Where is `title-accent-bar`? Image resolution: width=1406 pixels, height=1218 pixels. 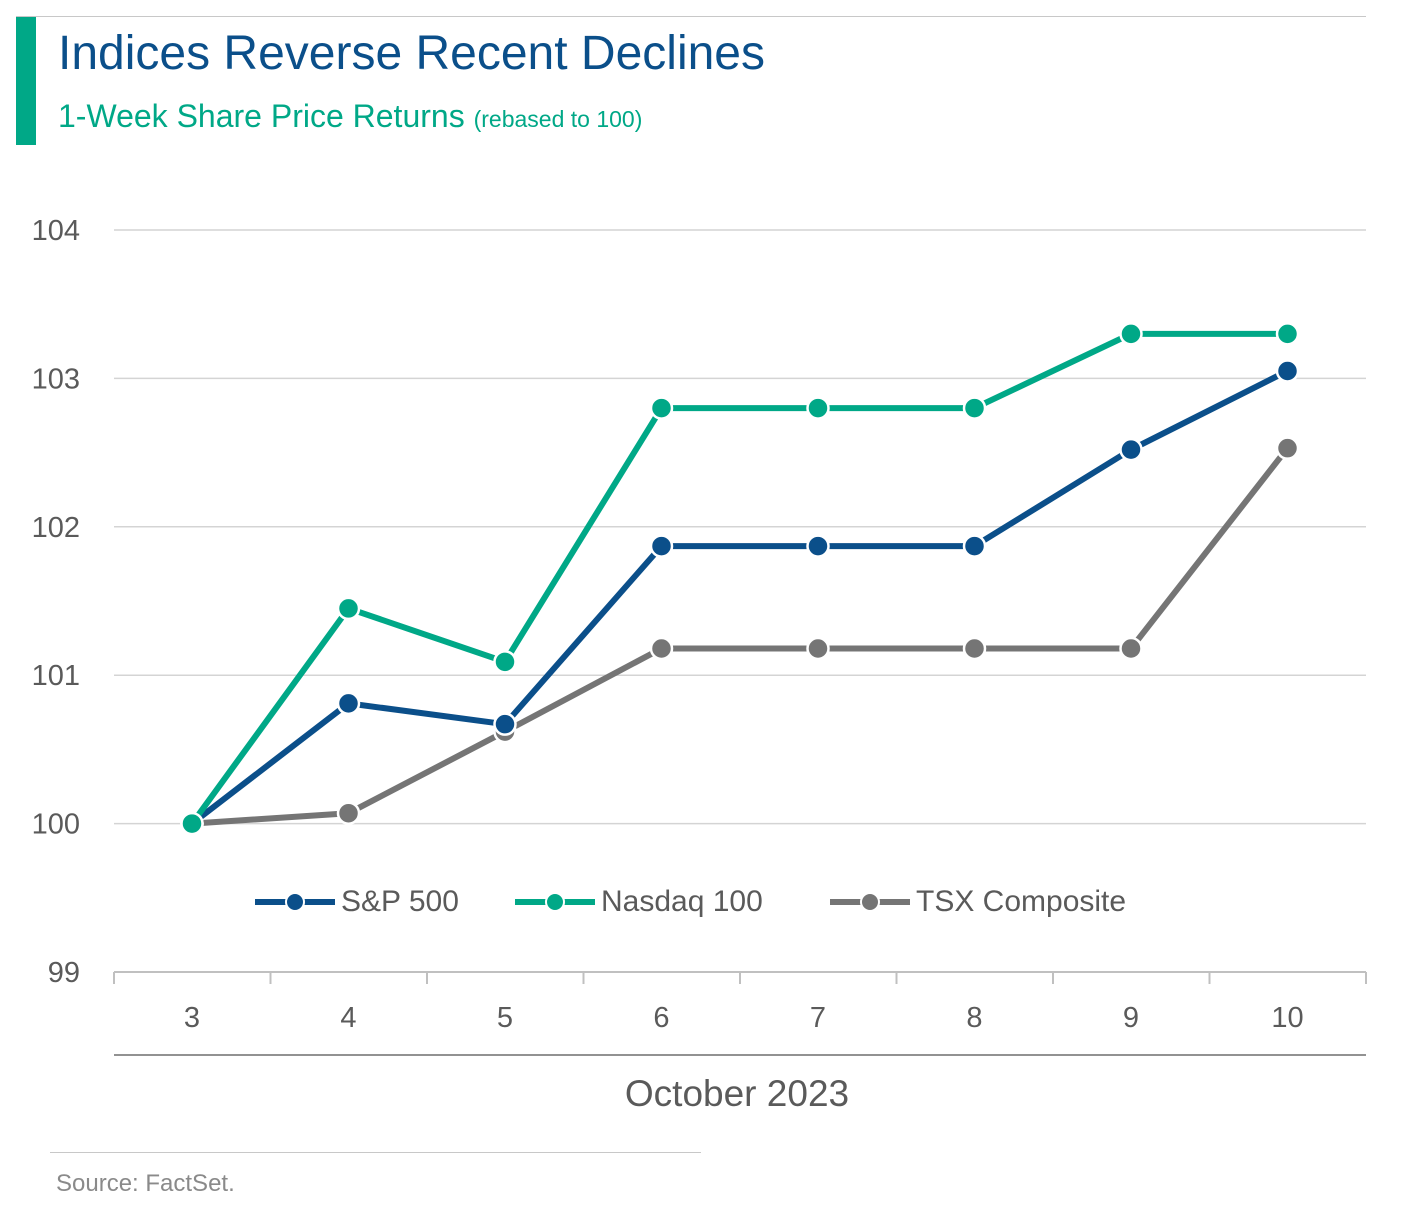 title-accent-bar is located at coordinates (26, 81).